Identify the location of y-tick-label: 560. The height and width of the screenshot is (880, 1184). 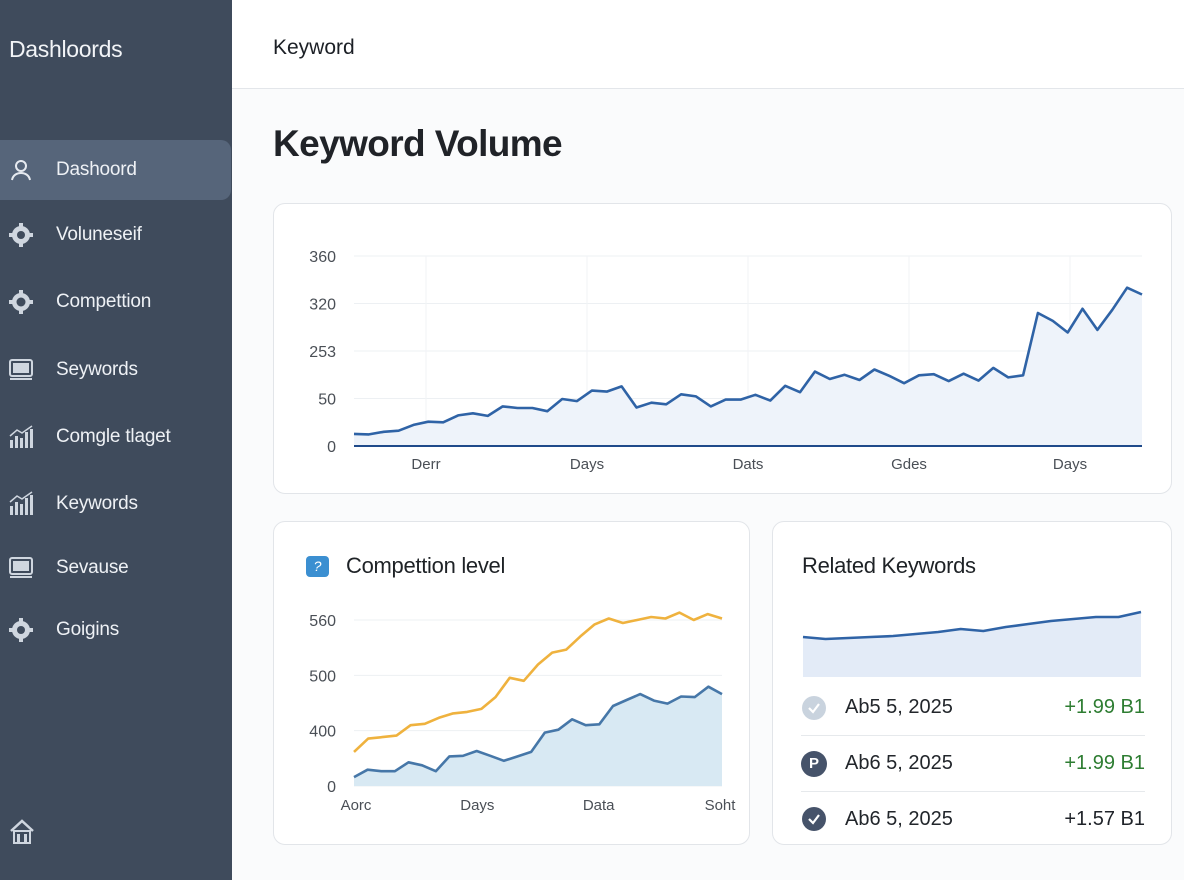
(322, 621).